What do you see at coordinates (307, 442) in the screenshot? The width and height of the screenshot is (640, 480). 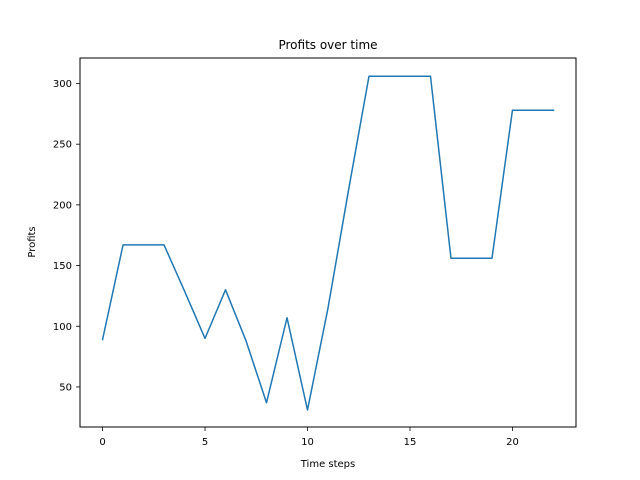 I see `x-tick-label: 10` at bounding box center [307, 442].